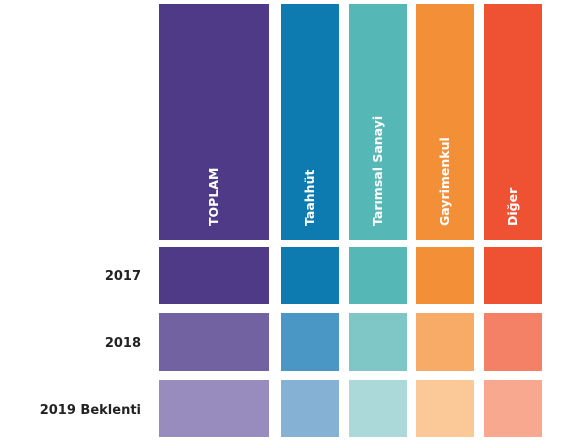  What do you see at coordinates (512, 206) in the screenshot?
I see `column-label: Diğer` at bounding box center [512, 206].